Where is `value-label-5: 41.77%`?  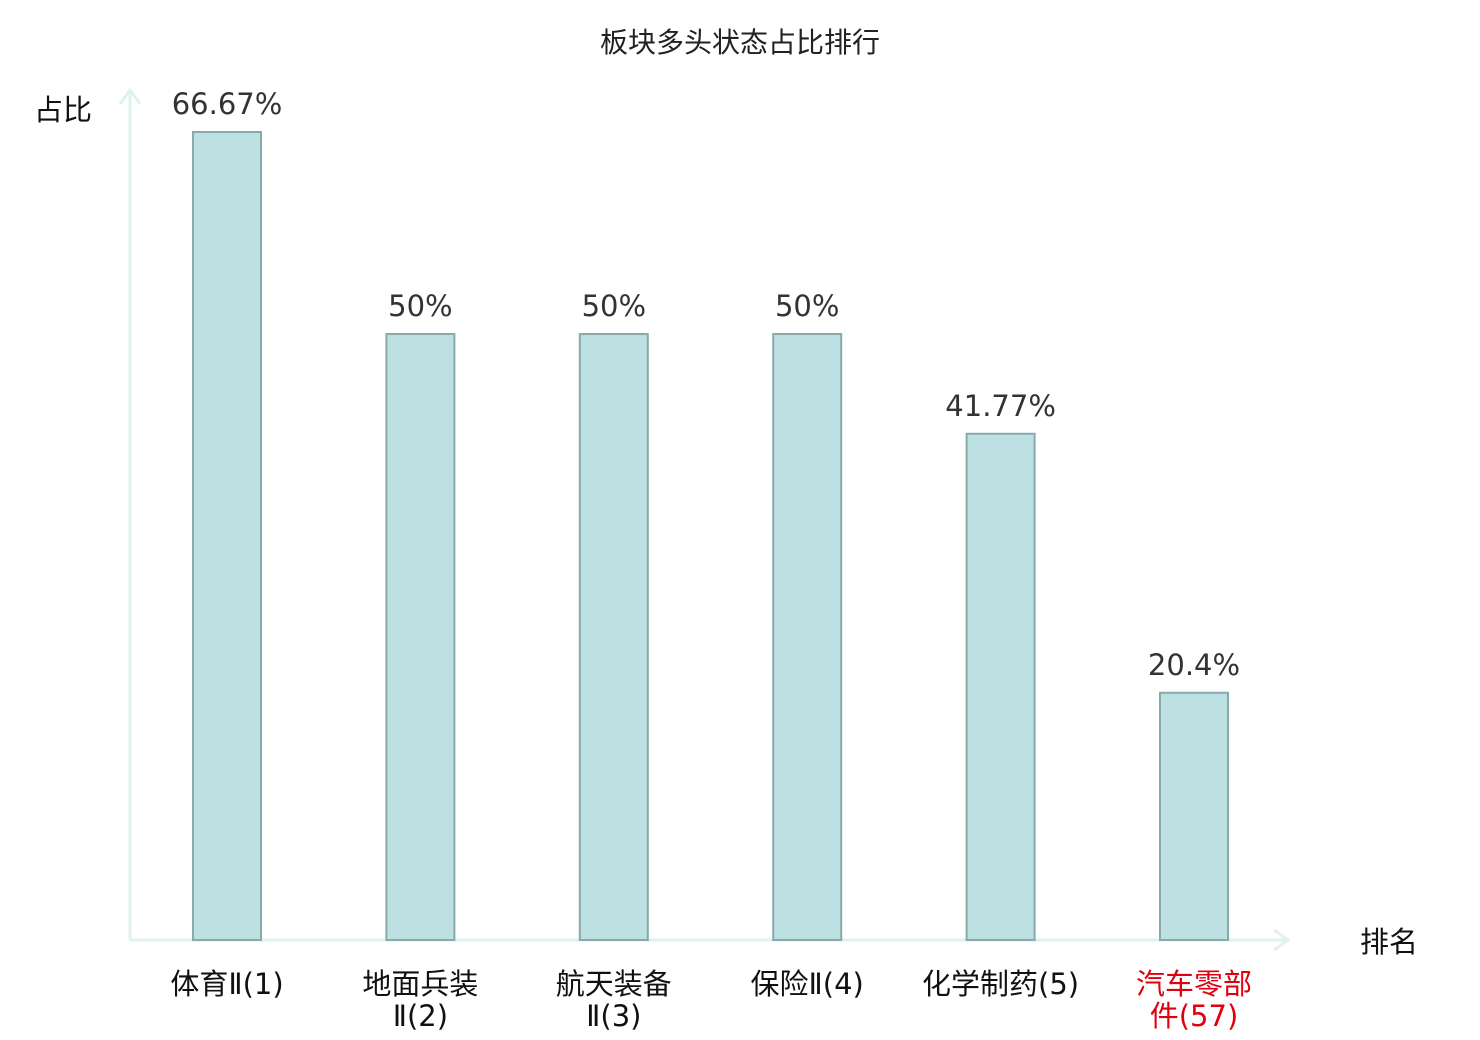 value-label-5: 41.77% is located at coordinates (1000, 406).